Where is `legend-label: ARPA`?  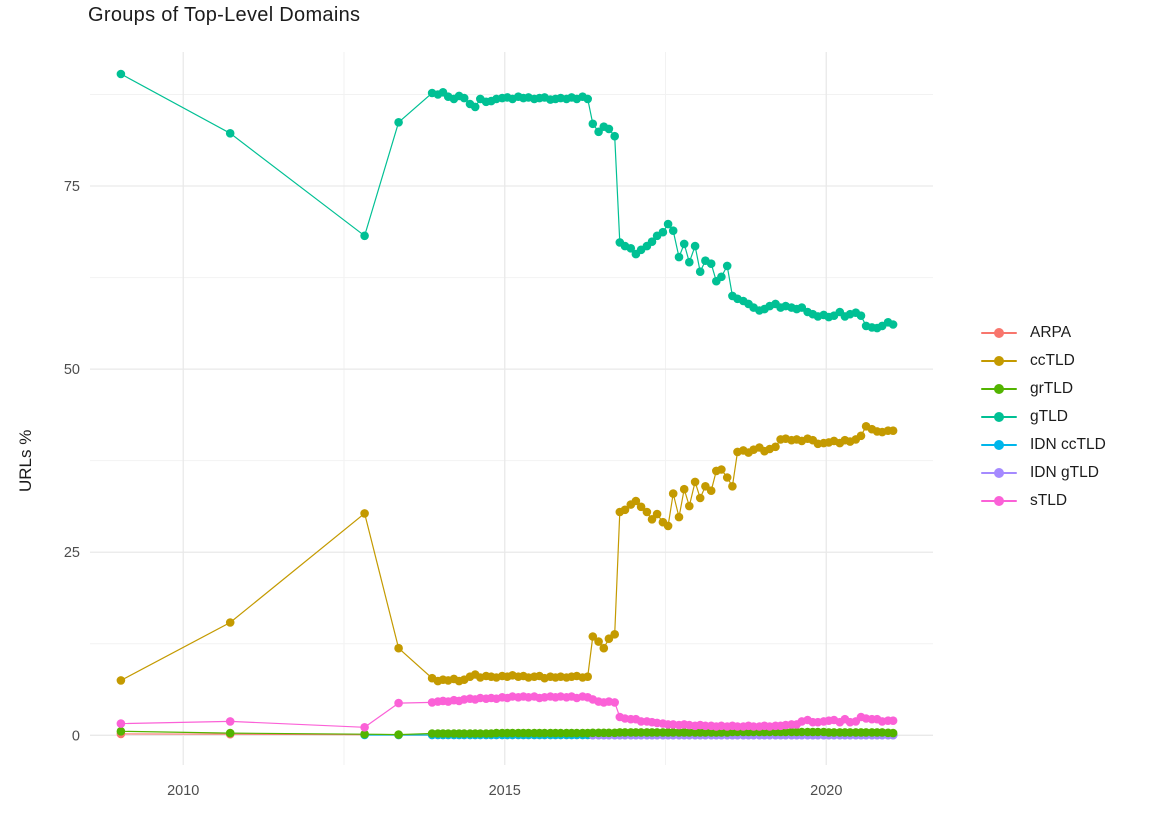
legend-label: ARPA is located at coordinates (1051, 332).